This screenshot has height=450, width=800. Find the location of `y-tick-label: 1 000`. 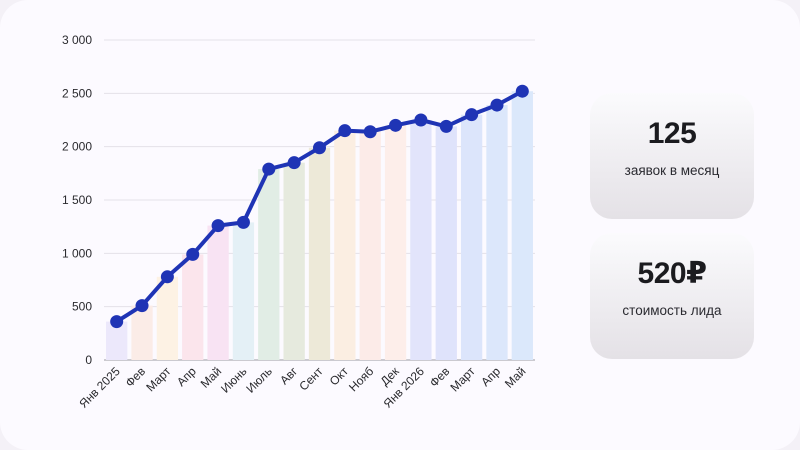

y-tick-label: 1 000 is located at coordinates (77, 253).